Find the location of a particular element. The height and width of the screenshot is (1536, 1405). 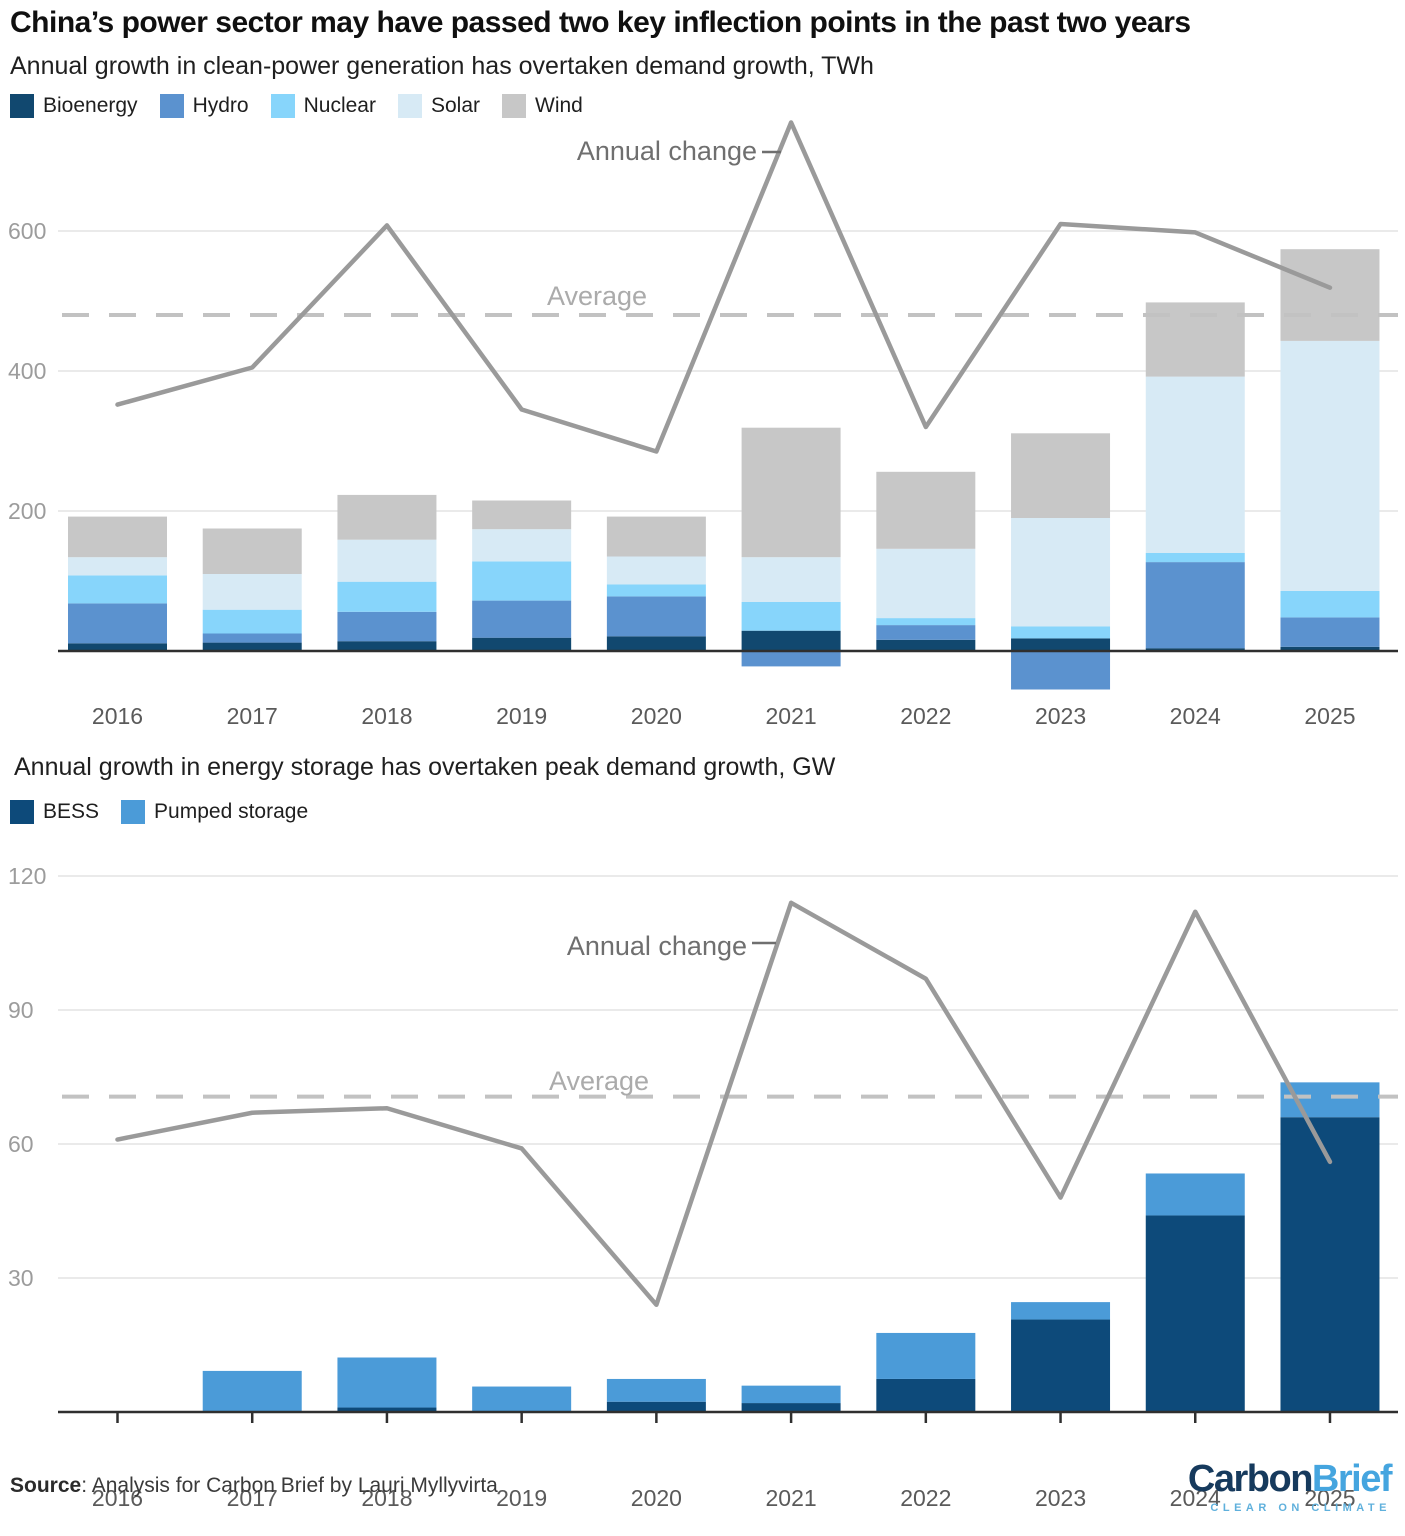

legend-item-pumped-storage: Pumped storage is located at coordinates (214, 812).